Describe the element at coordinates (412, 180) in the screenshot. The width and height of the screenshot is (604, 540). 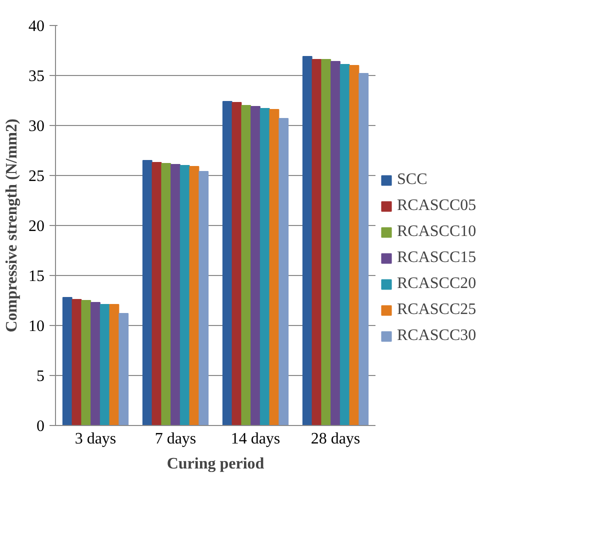
I see `legend-label: SCC` at that location.